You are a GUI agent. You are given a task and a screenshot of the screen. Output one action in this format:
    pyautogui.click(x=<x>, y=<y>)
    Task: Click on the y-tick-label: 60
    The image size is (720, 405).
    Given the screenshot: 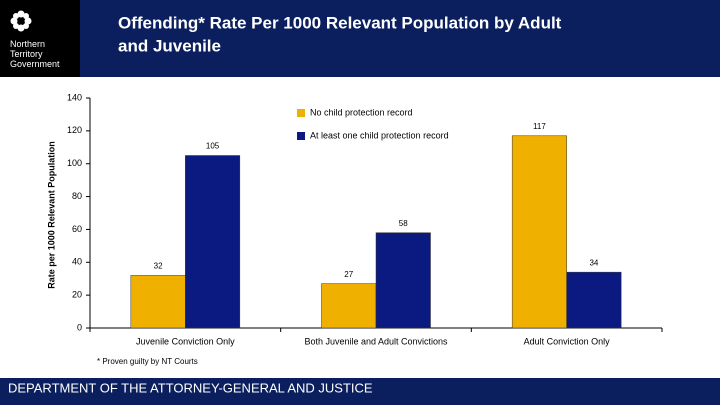 What is the action you would take?
    pyautogui.click(x=77, y=229)
    